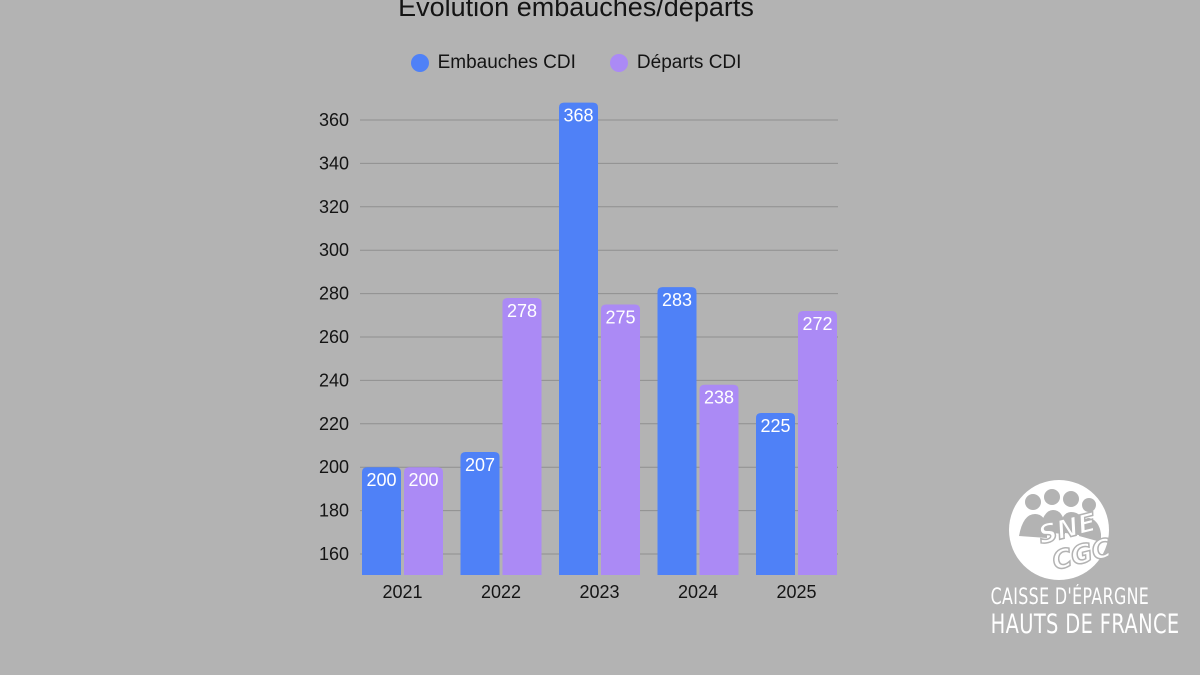 Image resolution: width=1200 pixels, height=675 pixels. What do you see at coordinates (334, 511) in the screenshot?
I see `y-tick-label-180: 180` at bounding box center [334, 511].